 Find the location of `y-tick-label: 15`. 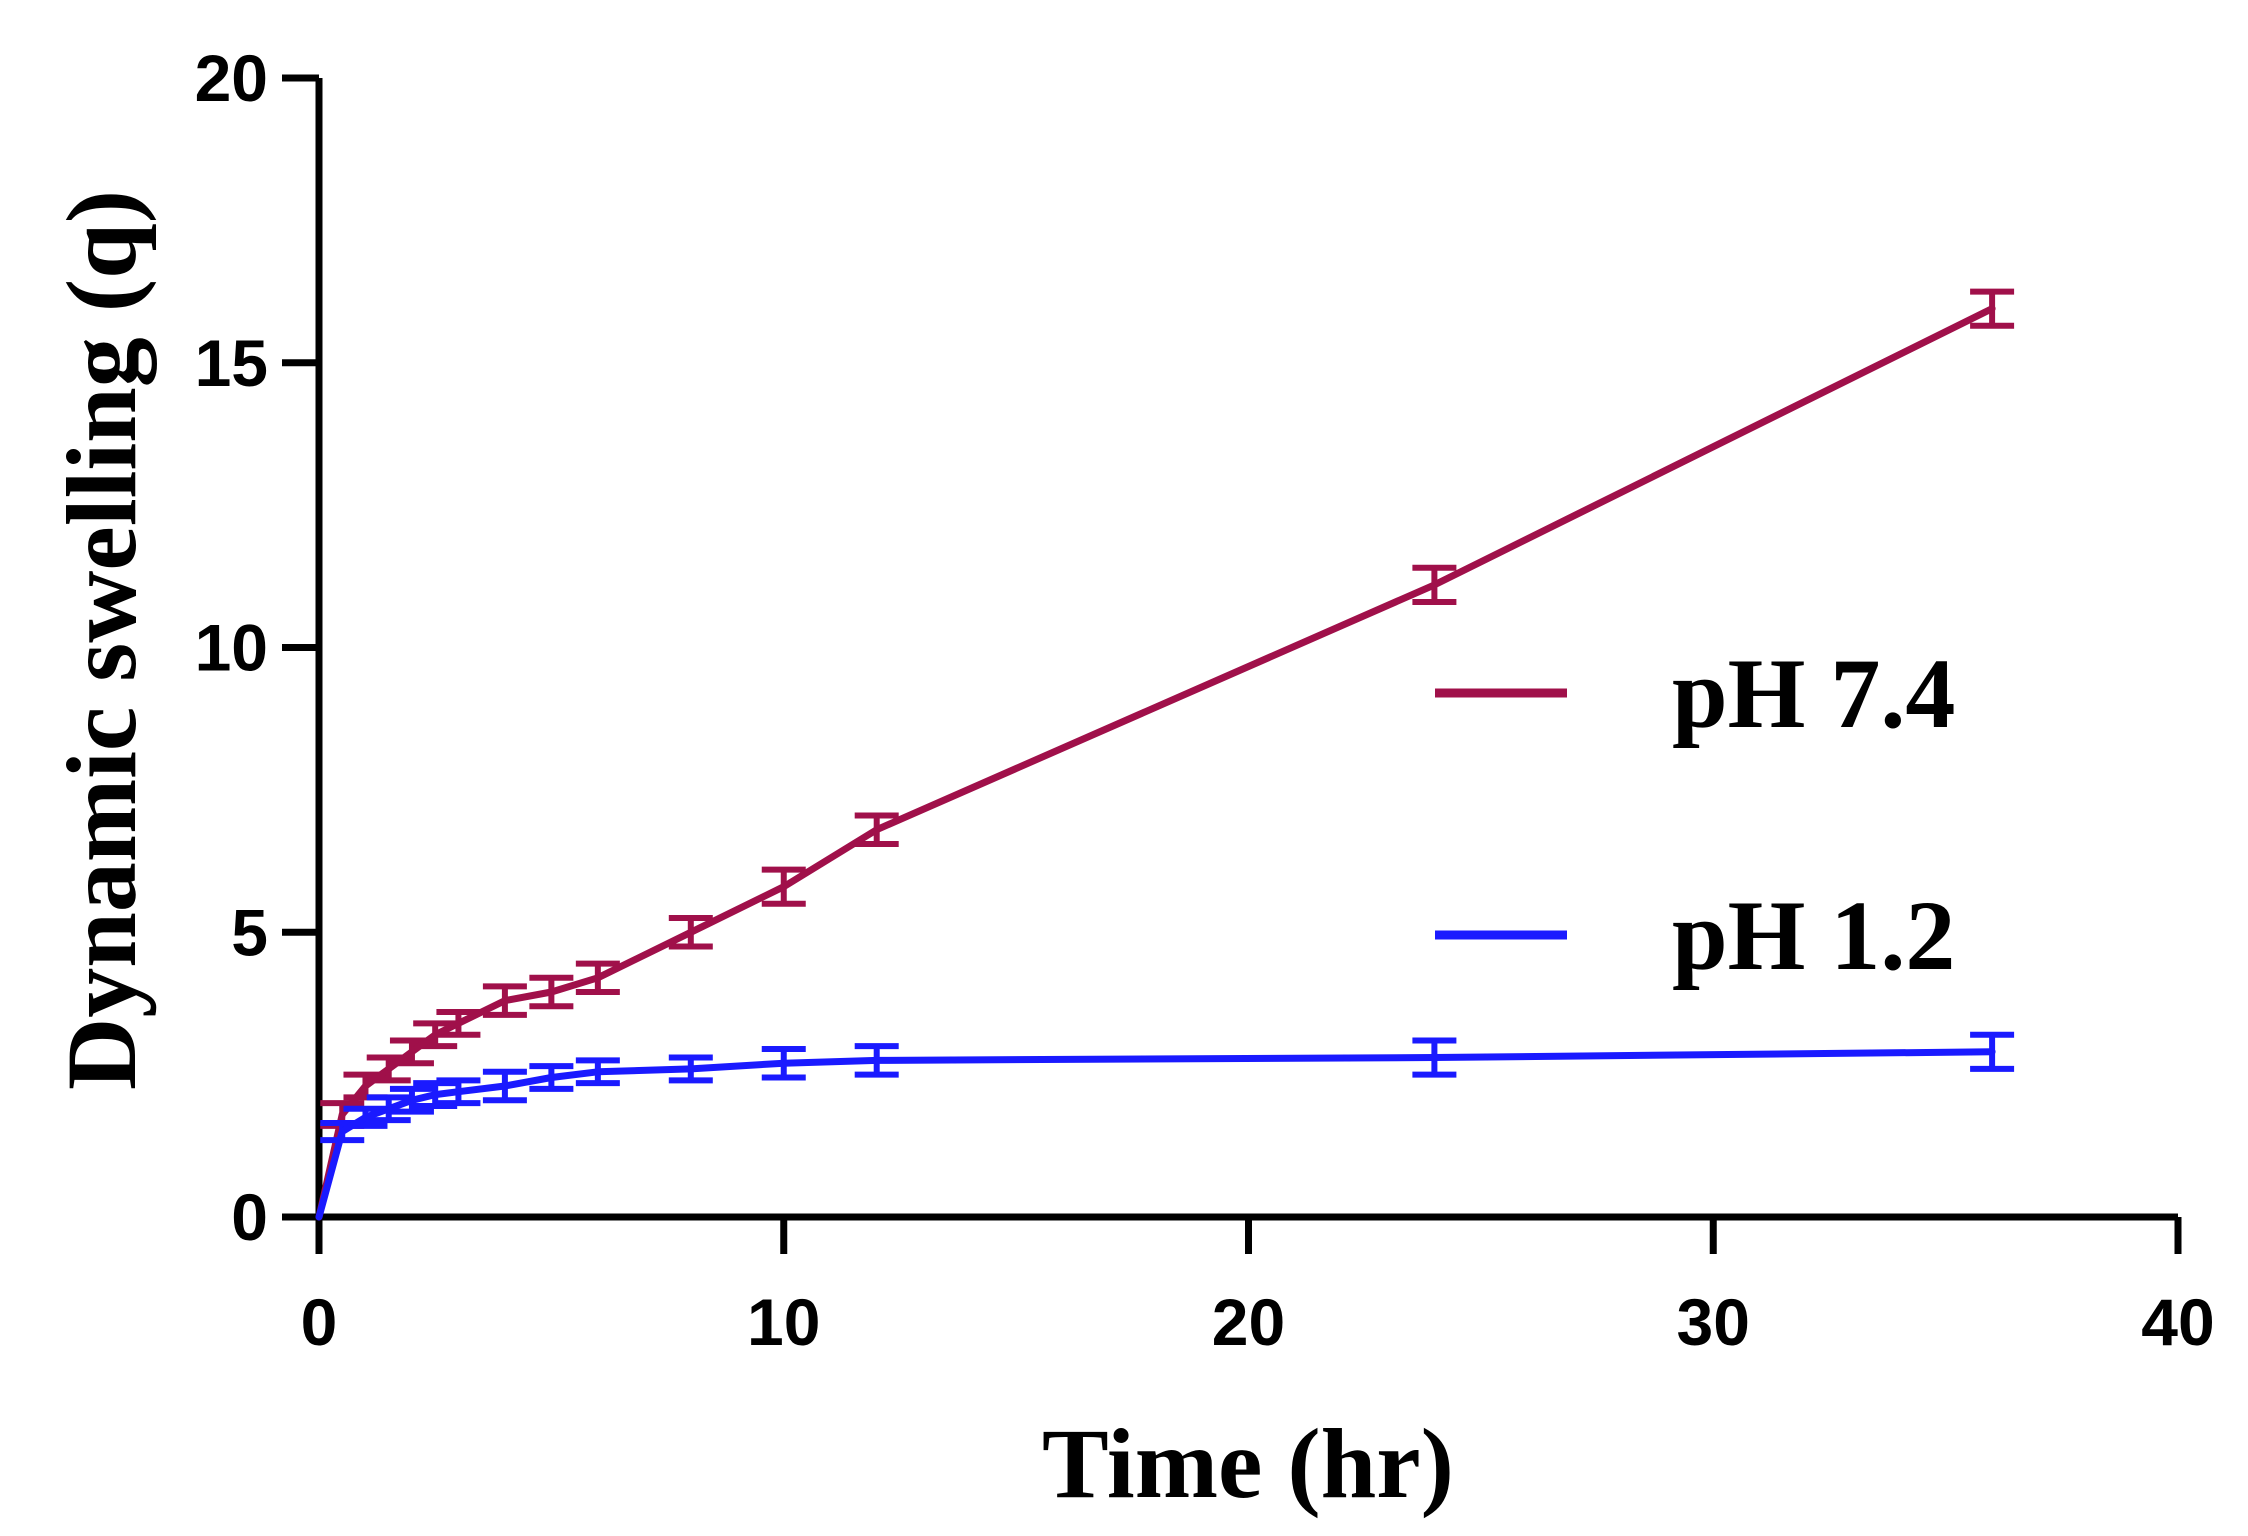

y-tick-label: 15 is located at coordinates (231, 363).